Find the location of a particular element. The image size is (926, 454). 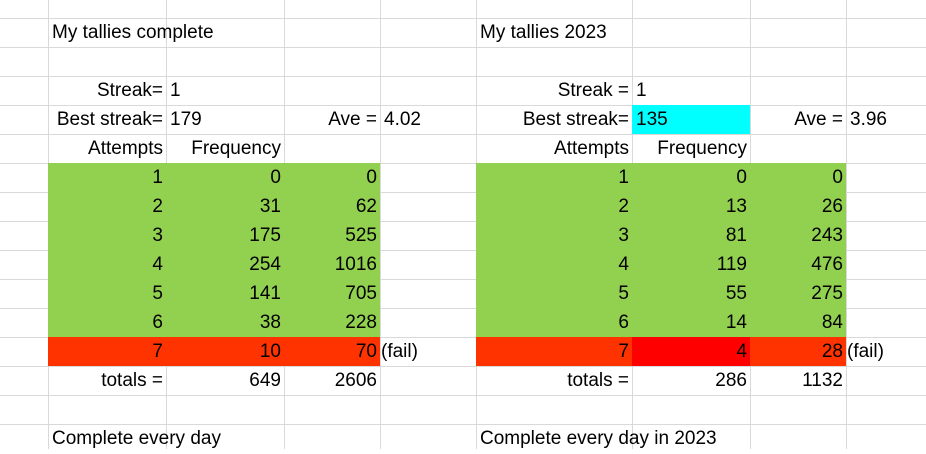

right-product-cell: 243 is located at coordinates (827, 235).